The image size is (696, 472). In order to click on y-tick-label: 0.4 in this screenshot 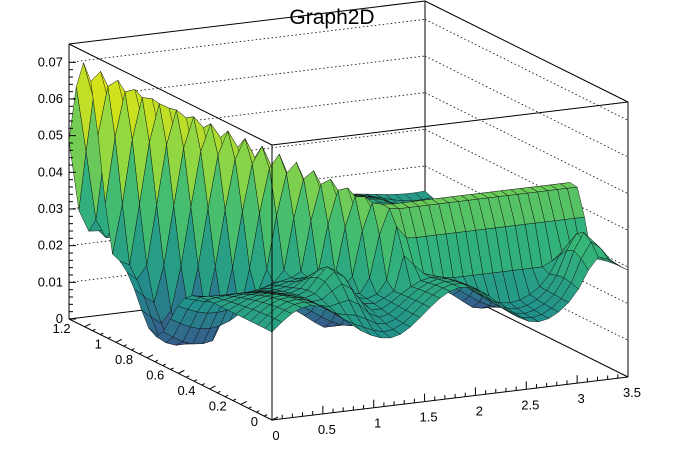, I will do `click(186, 390)`.